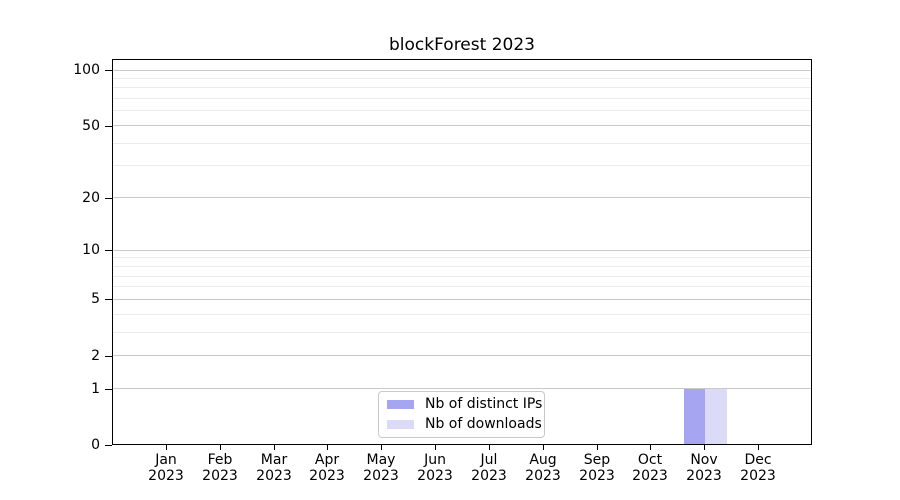 The width and height of the screenshot is (900, 500). What do you see at coordinates (462, 45) in the screenshot?
I see `chart-title: blockForest 2023` at bounding box center [462, 45].